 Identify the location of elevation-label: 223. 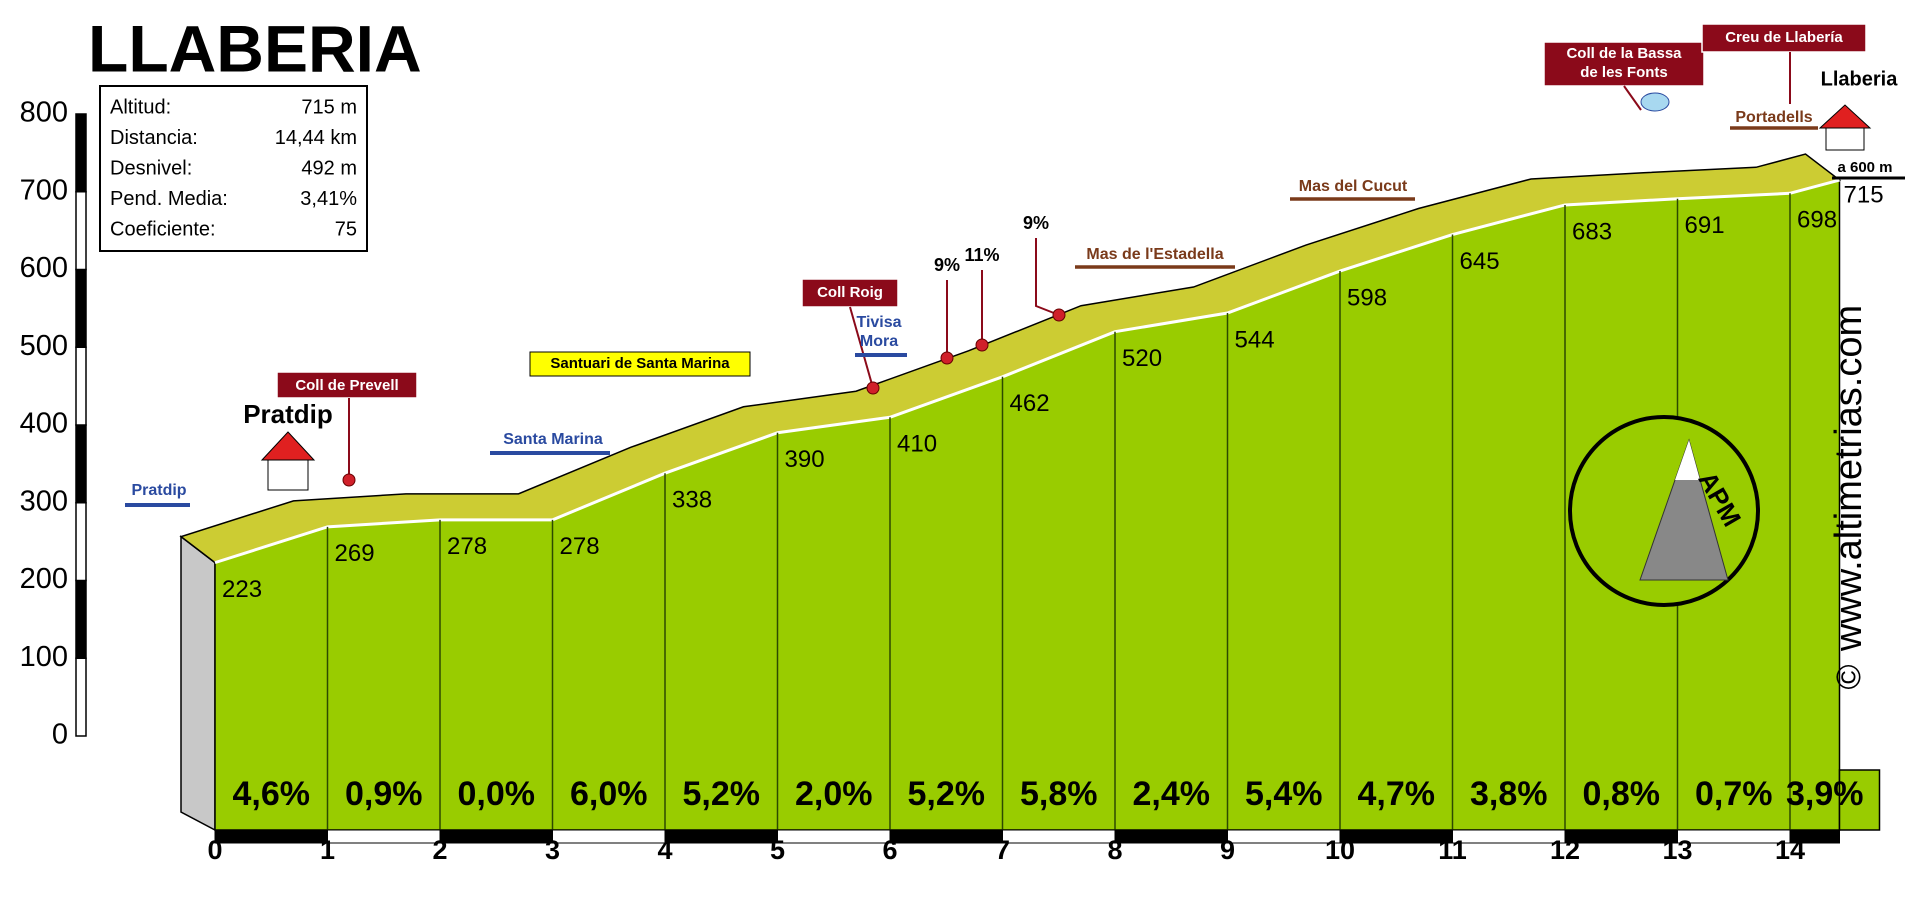
(242, 589).